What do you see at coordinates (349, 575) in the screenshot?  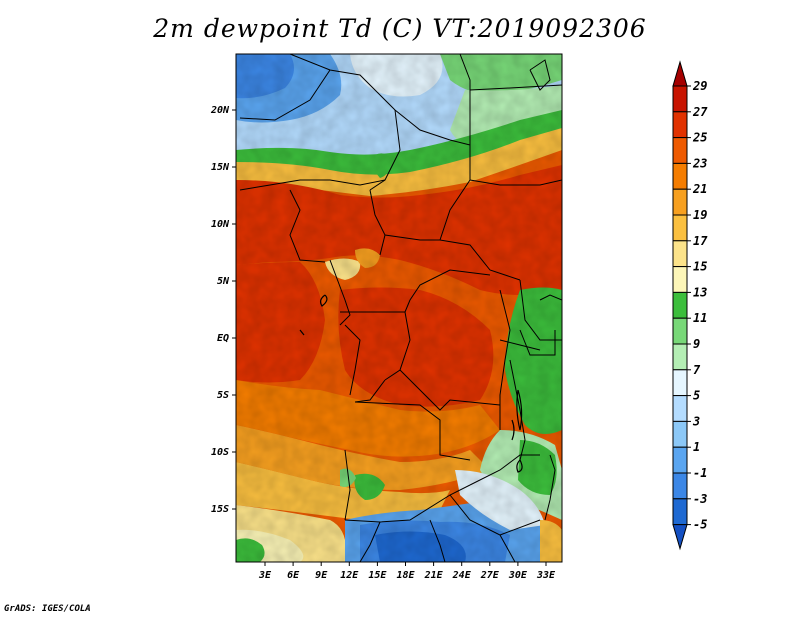 I see `lon-tick-label: 12E` at bounding box center [349, 575].